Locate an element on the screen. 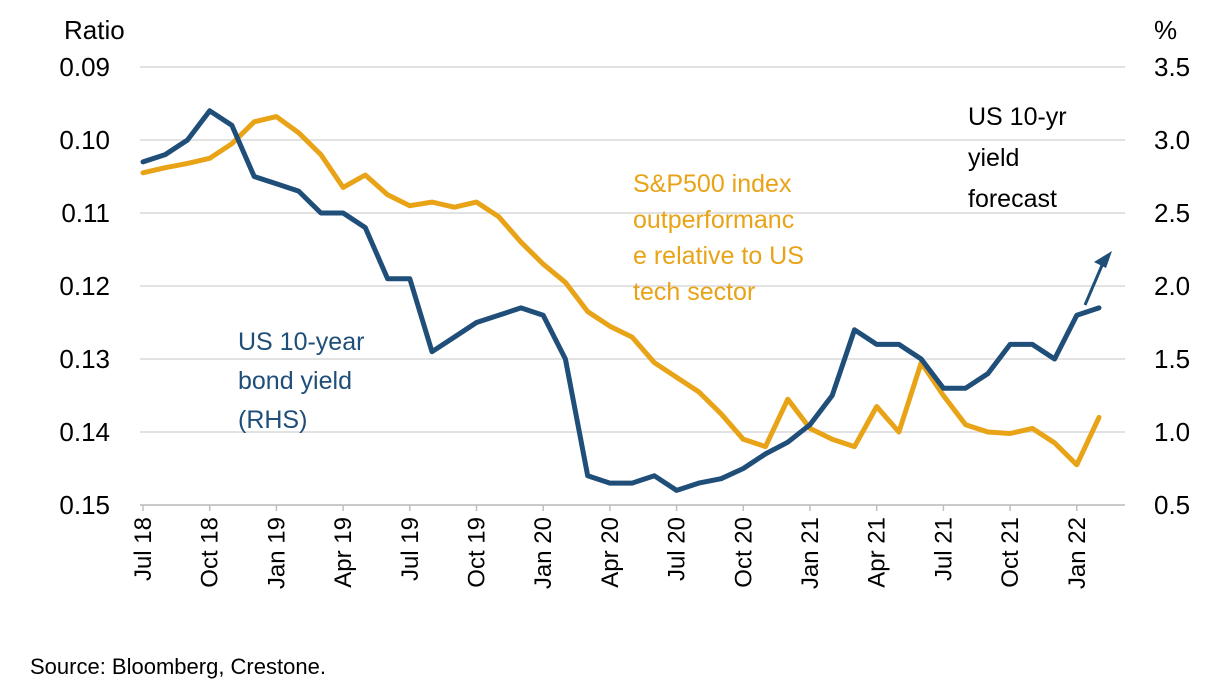 This screenshot has height=690, width=1226. x-tick-label: Oct 21 is located at coordinates (1010, 552).